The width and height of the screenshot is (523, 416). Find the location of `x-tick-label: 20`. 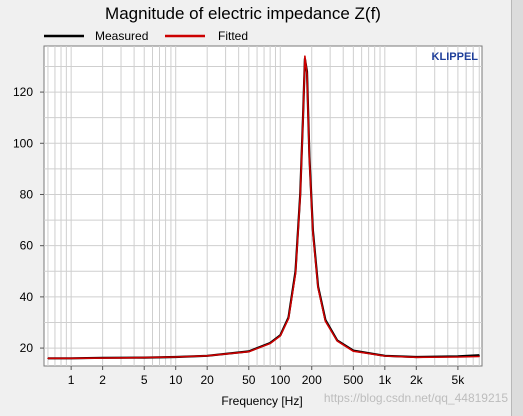

x-tick-label: 20 is located at coordinates (208, 380).